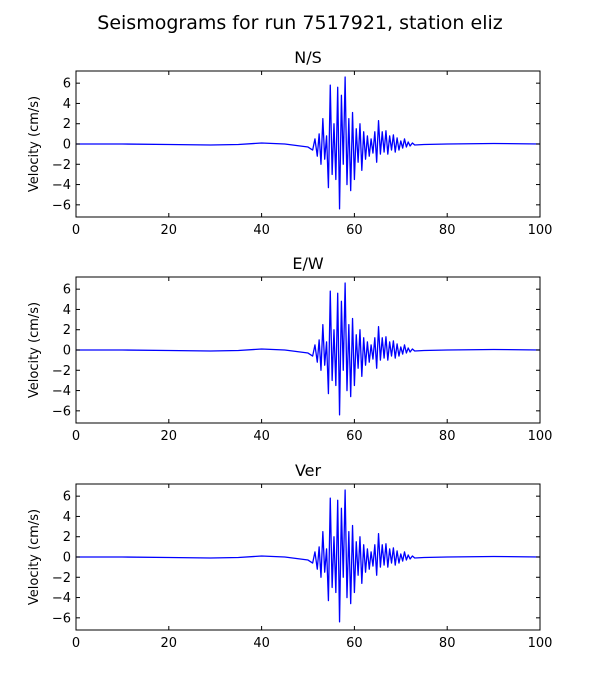 Image resolution: width=600 pixels, height=700 pixels. What do you see at coordinates (308, 470) in the screenshot?
I see `subplot-title: Ver` at bounding box center [308, 470].